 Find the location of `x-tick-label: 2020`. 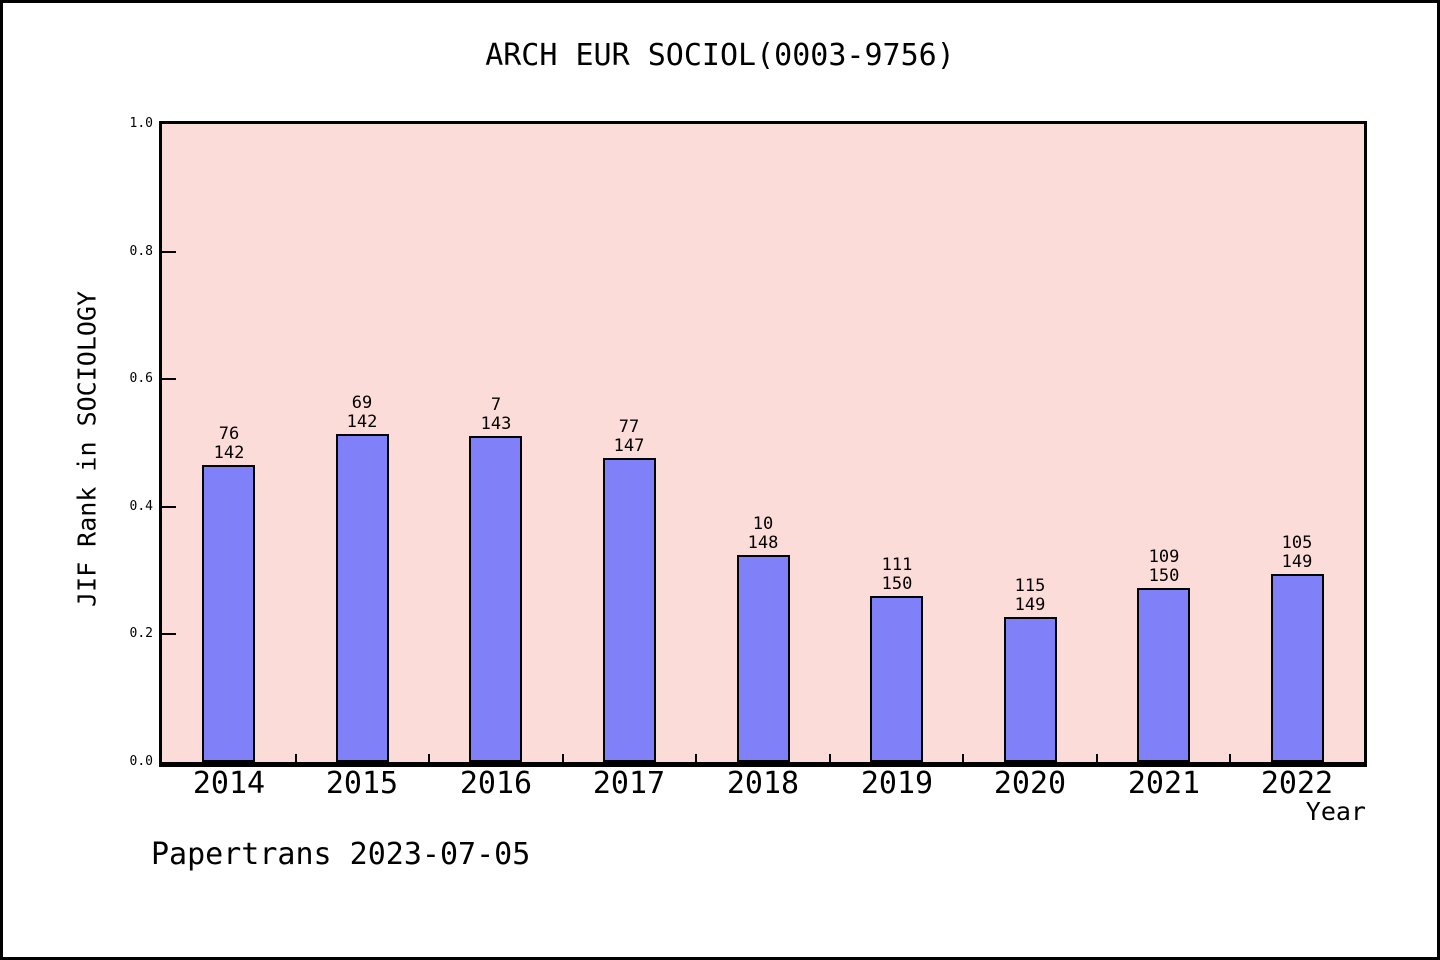

x-tick-label: 2020 is located at coordinates (1030, 783).